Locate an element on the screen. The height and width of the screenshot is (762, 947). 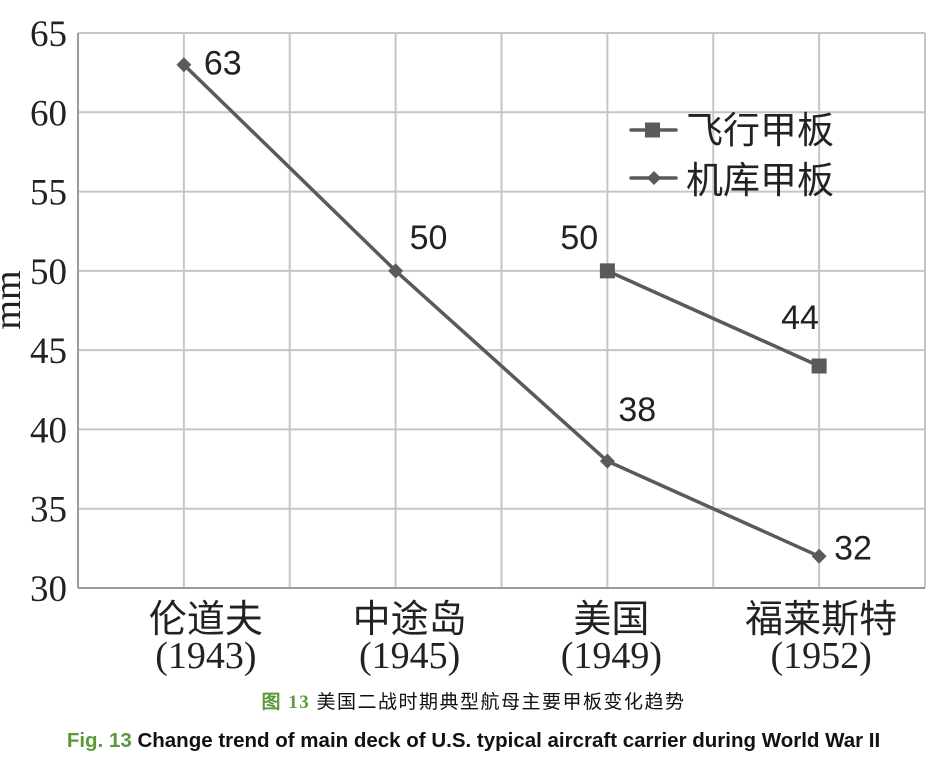
legend-item-hangar-deck: 机库甲板 is located at coordinates (731, 181).